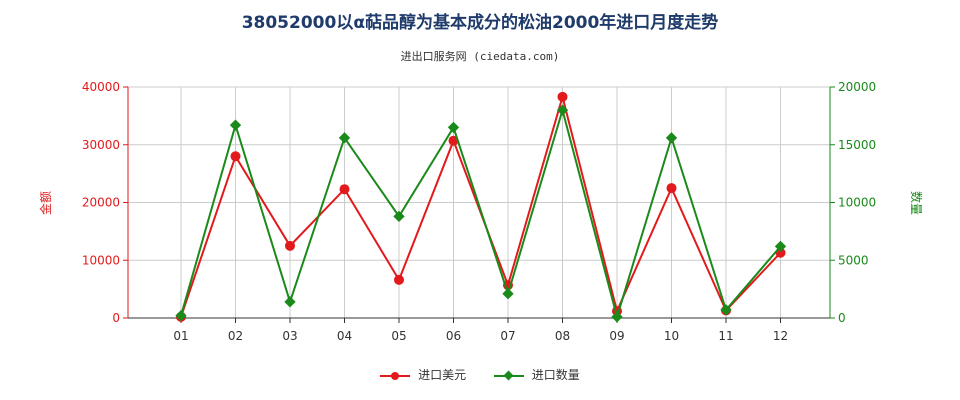  I want to click on tick-label-x: 03, so click(289, 336).